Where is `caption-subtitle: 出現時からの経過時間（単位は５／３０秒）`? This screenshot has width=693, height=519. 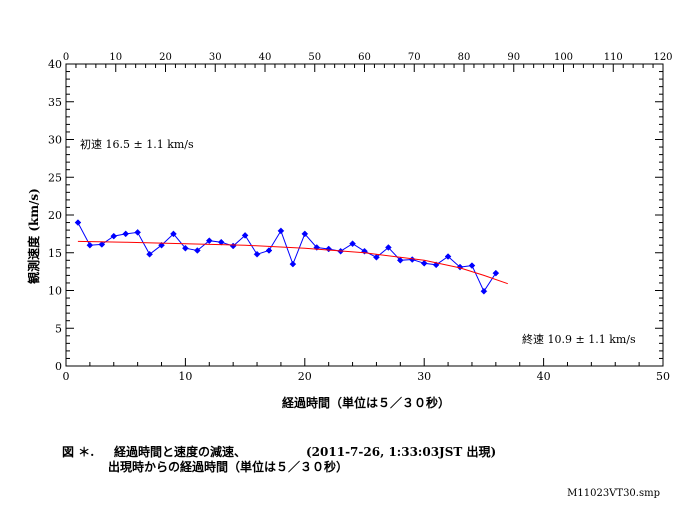
caption-subtitle: 出現時からの経過時間（単位は５／３０秒） is located at coordinates (228, 466).